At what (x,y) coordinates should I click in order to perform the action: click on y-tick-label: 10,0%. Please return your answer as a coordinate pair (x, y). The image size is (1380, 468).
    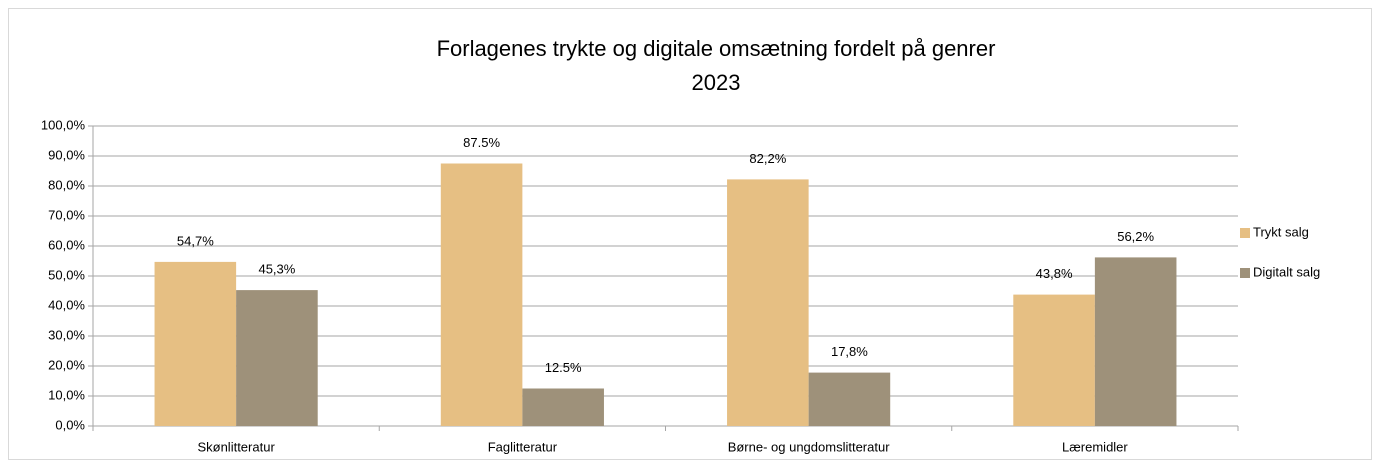
    Looking at the image, I should click on (66, 394).